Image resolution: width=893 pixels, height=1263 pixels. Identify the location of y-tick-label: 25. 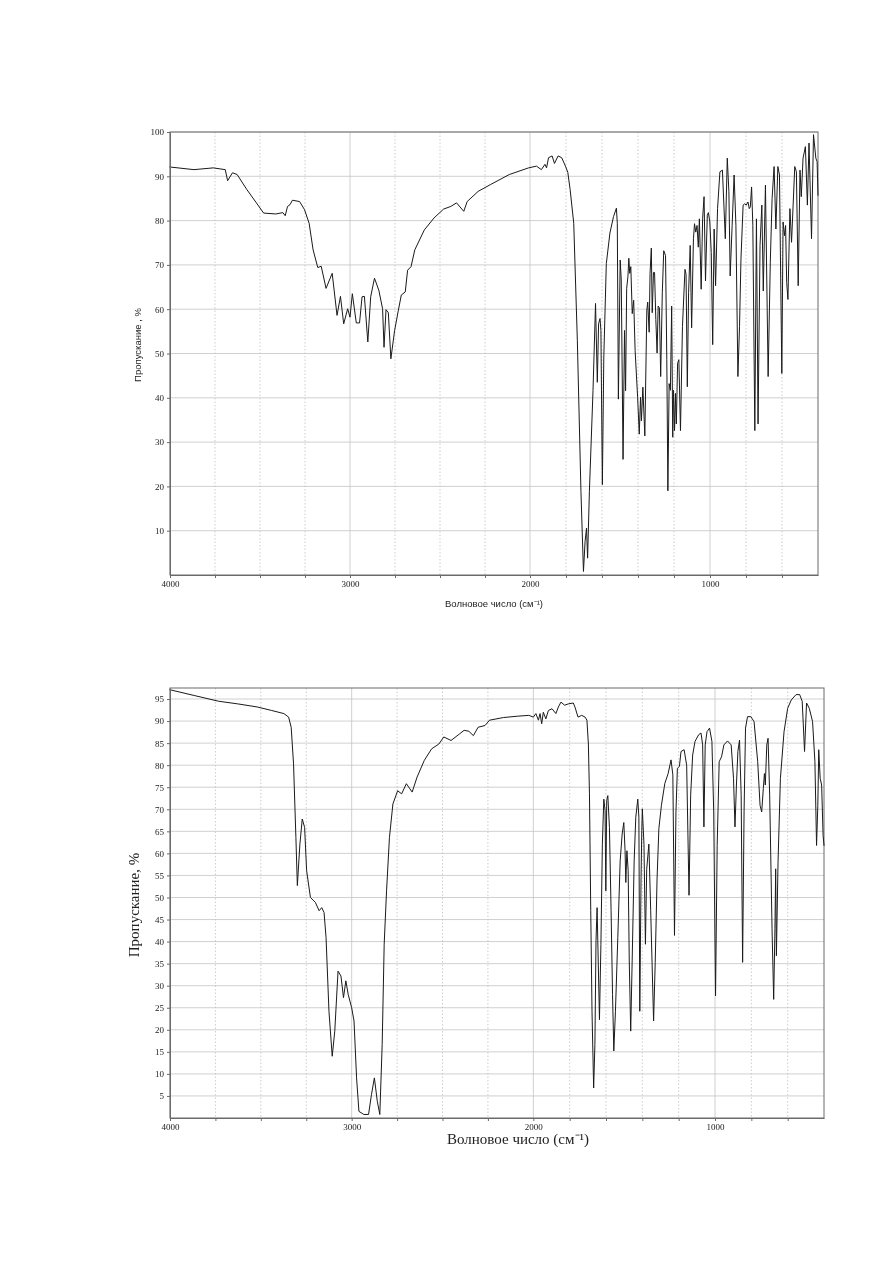
(160, 1008).